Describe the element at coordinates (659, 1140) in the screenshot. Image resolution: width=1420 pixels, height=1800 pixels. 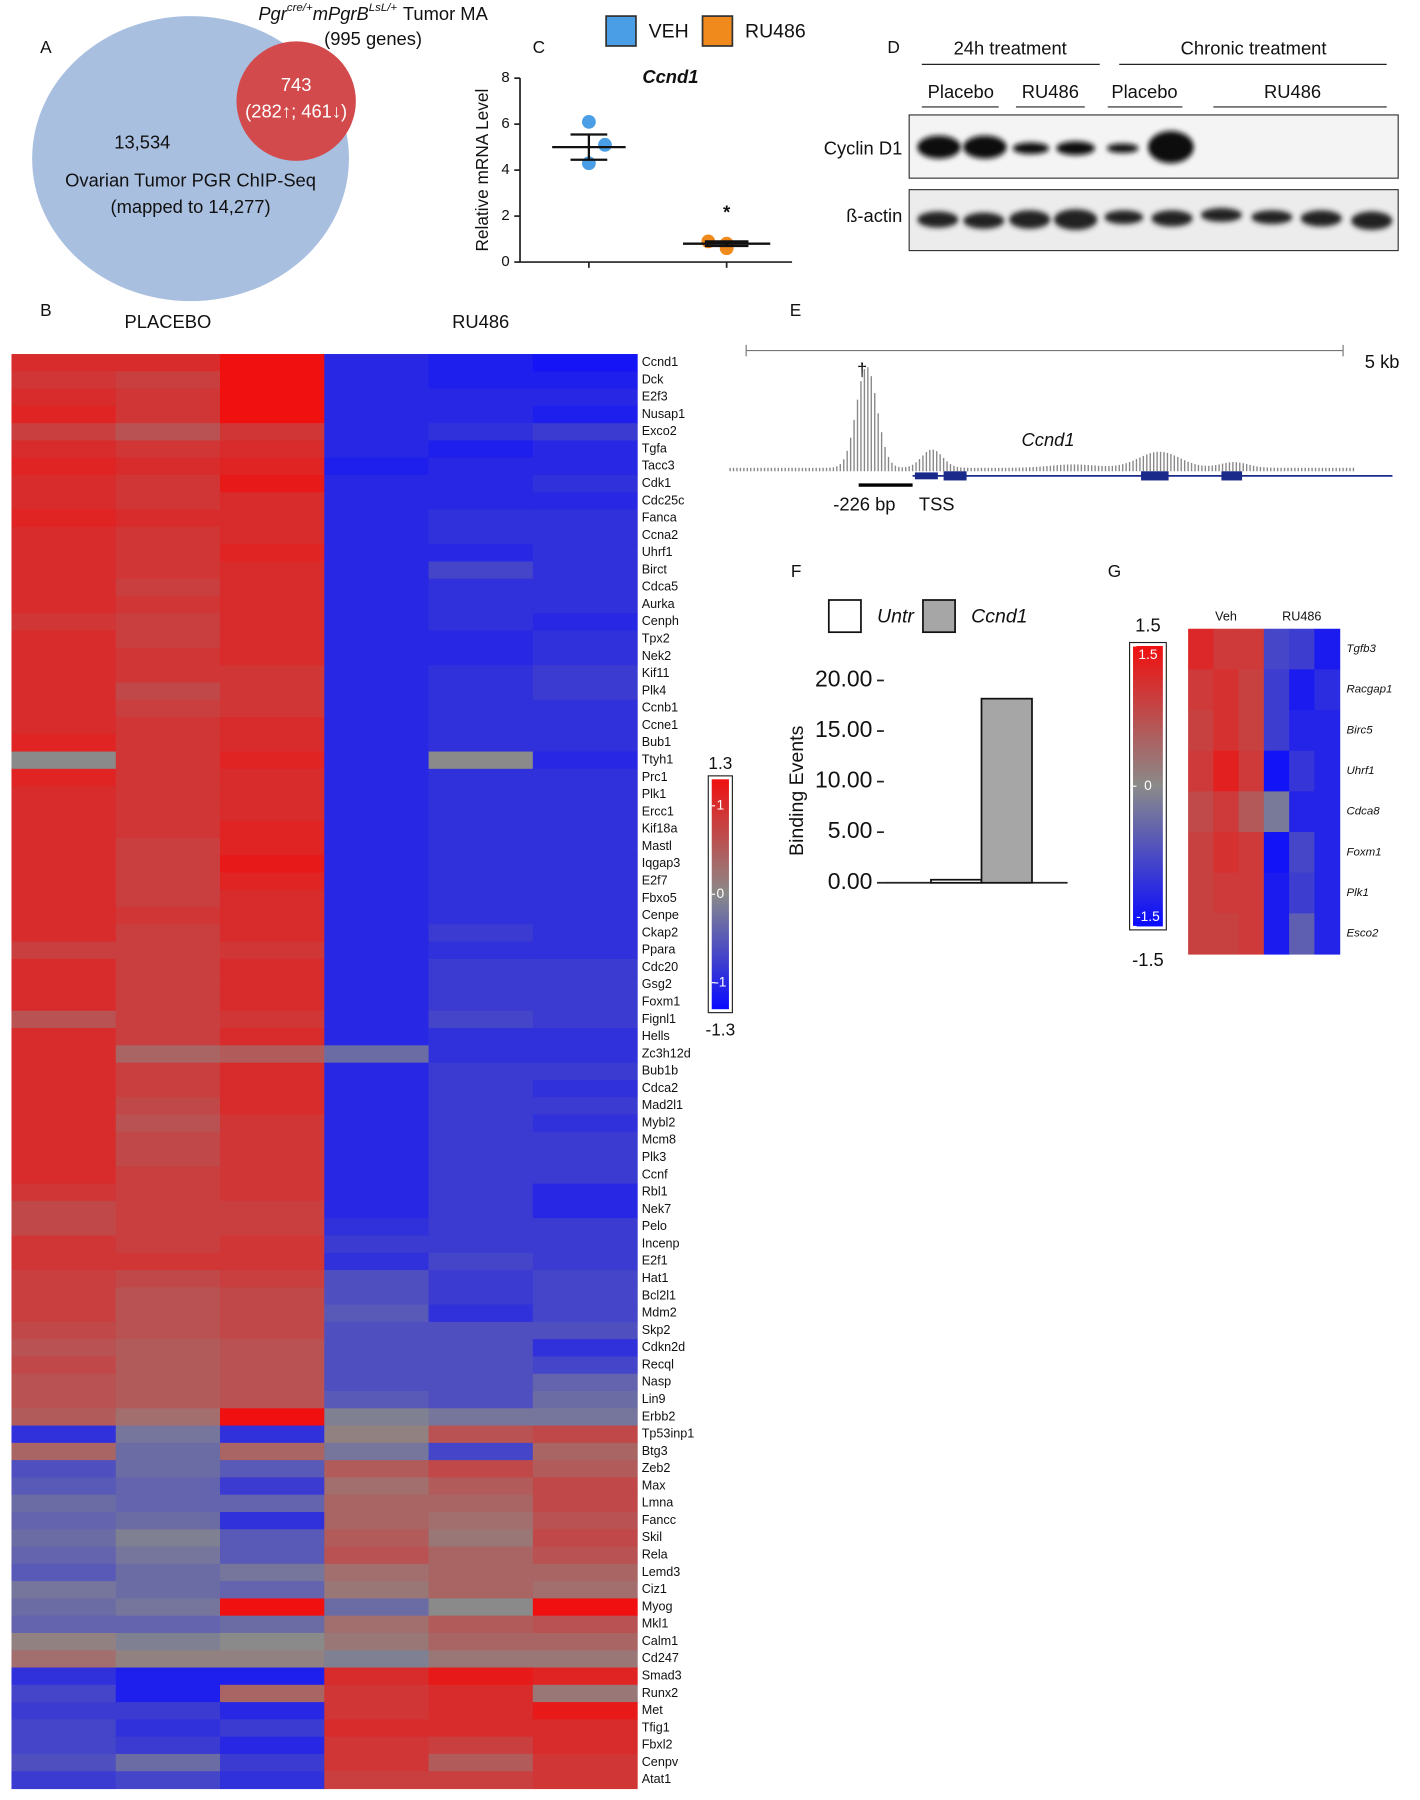
I see `gene-label: Mcm8` at that location.